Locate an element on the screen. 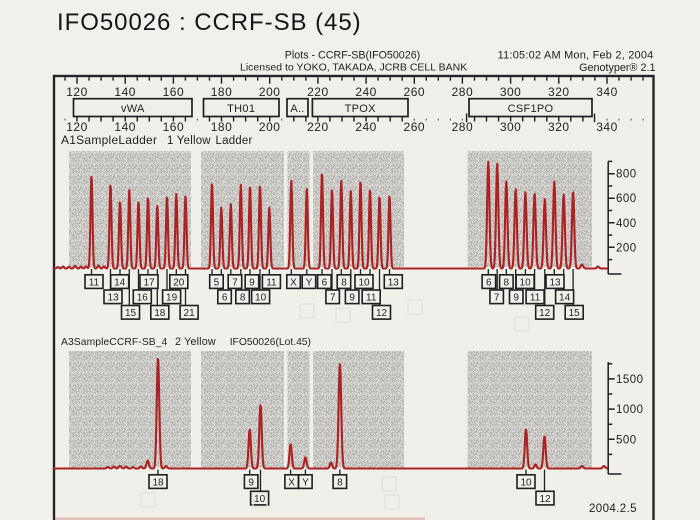 The height and width of the screenshot is (520, 700). svg-text: 20 is located at coordinates (179, 282).